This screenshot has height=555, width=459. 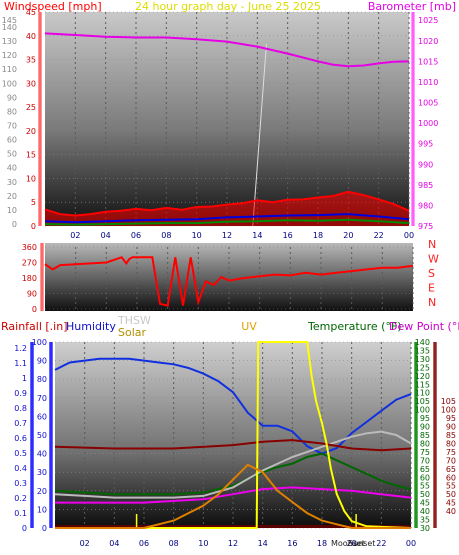 What do you see at coordinates (322, 543) in the screenshot?
I see `conditions-x-tick-label: 18` at bounding box center [322, 543].